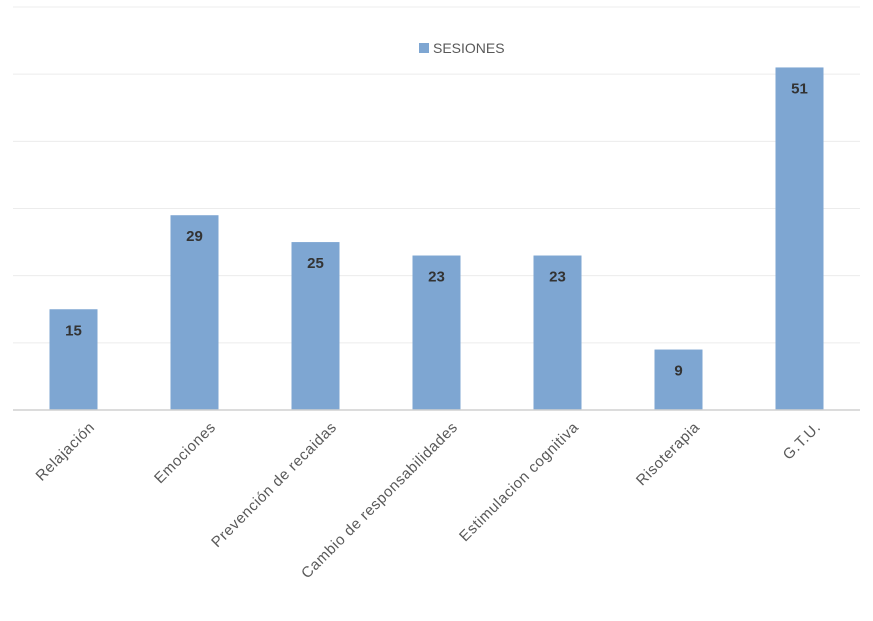  Describe the element at coordinates (799, 88) in the screenshot. I see `bar-value-label: 51` at that location.